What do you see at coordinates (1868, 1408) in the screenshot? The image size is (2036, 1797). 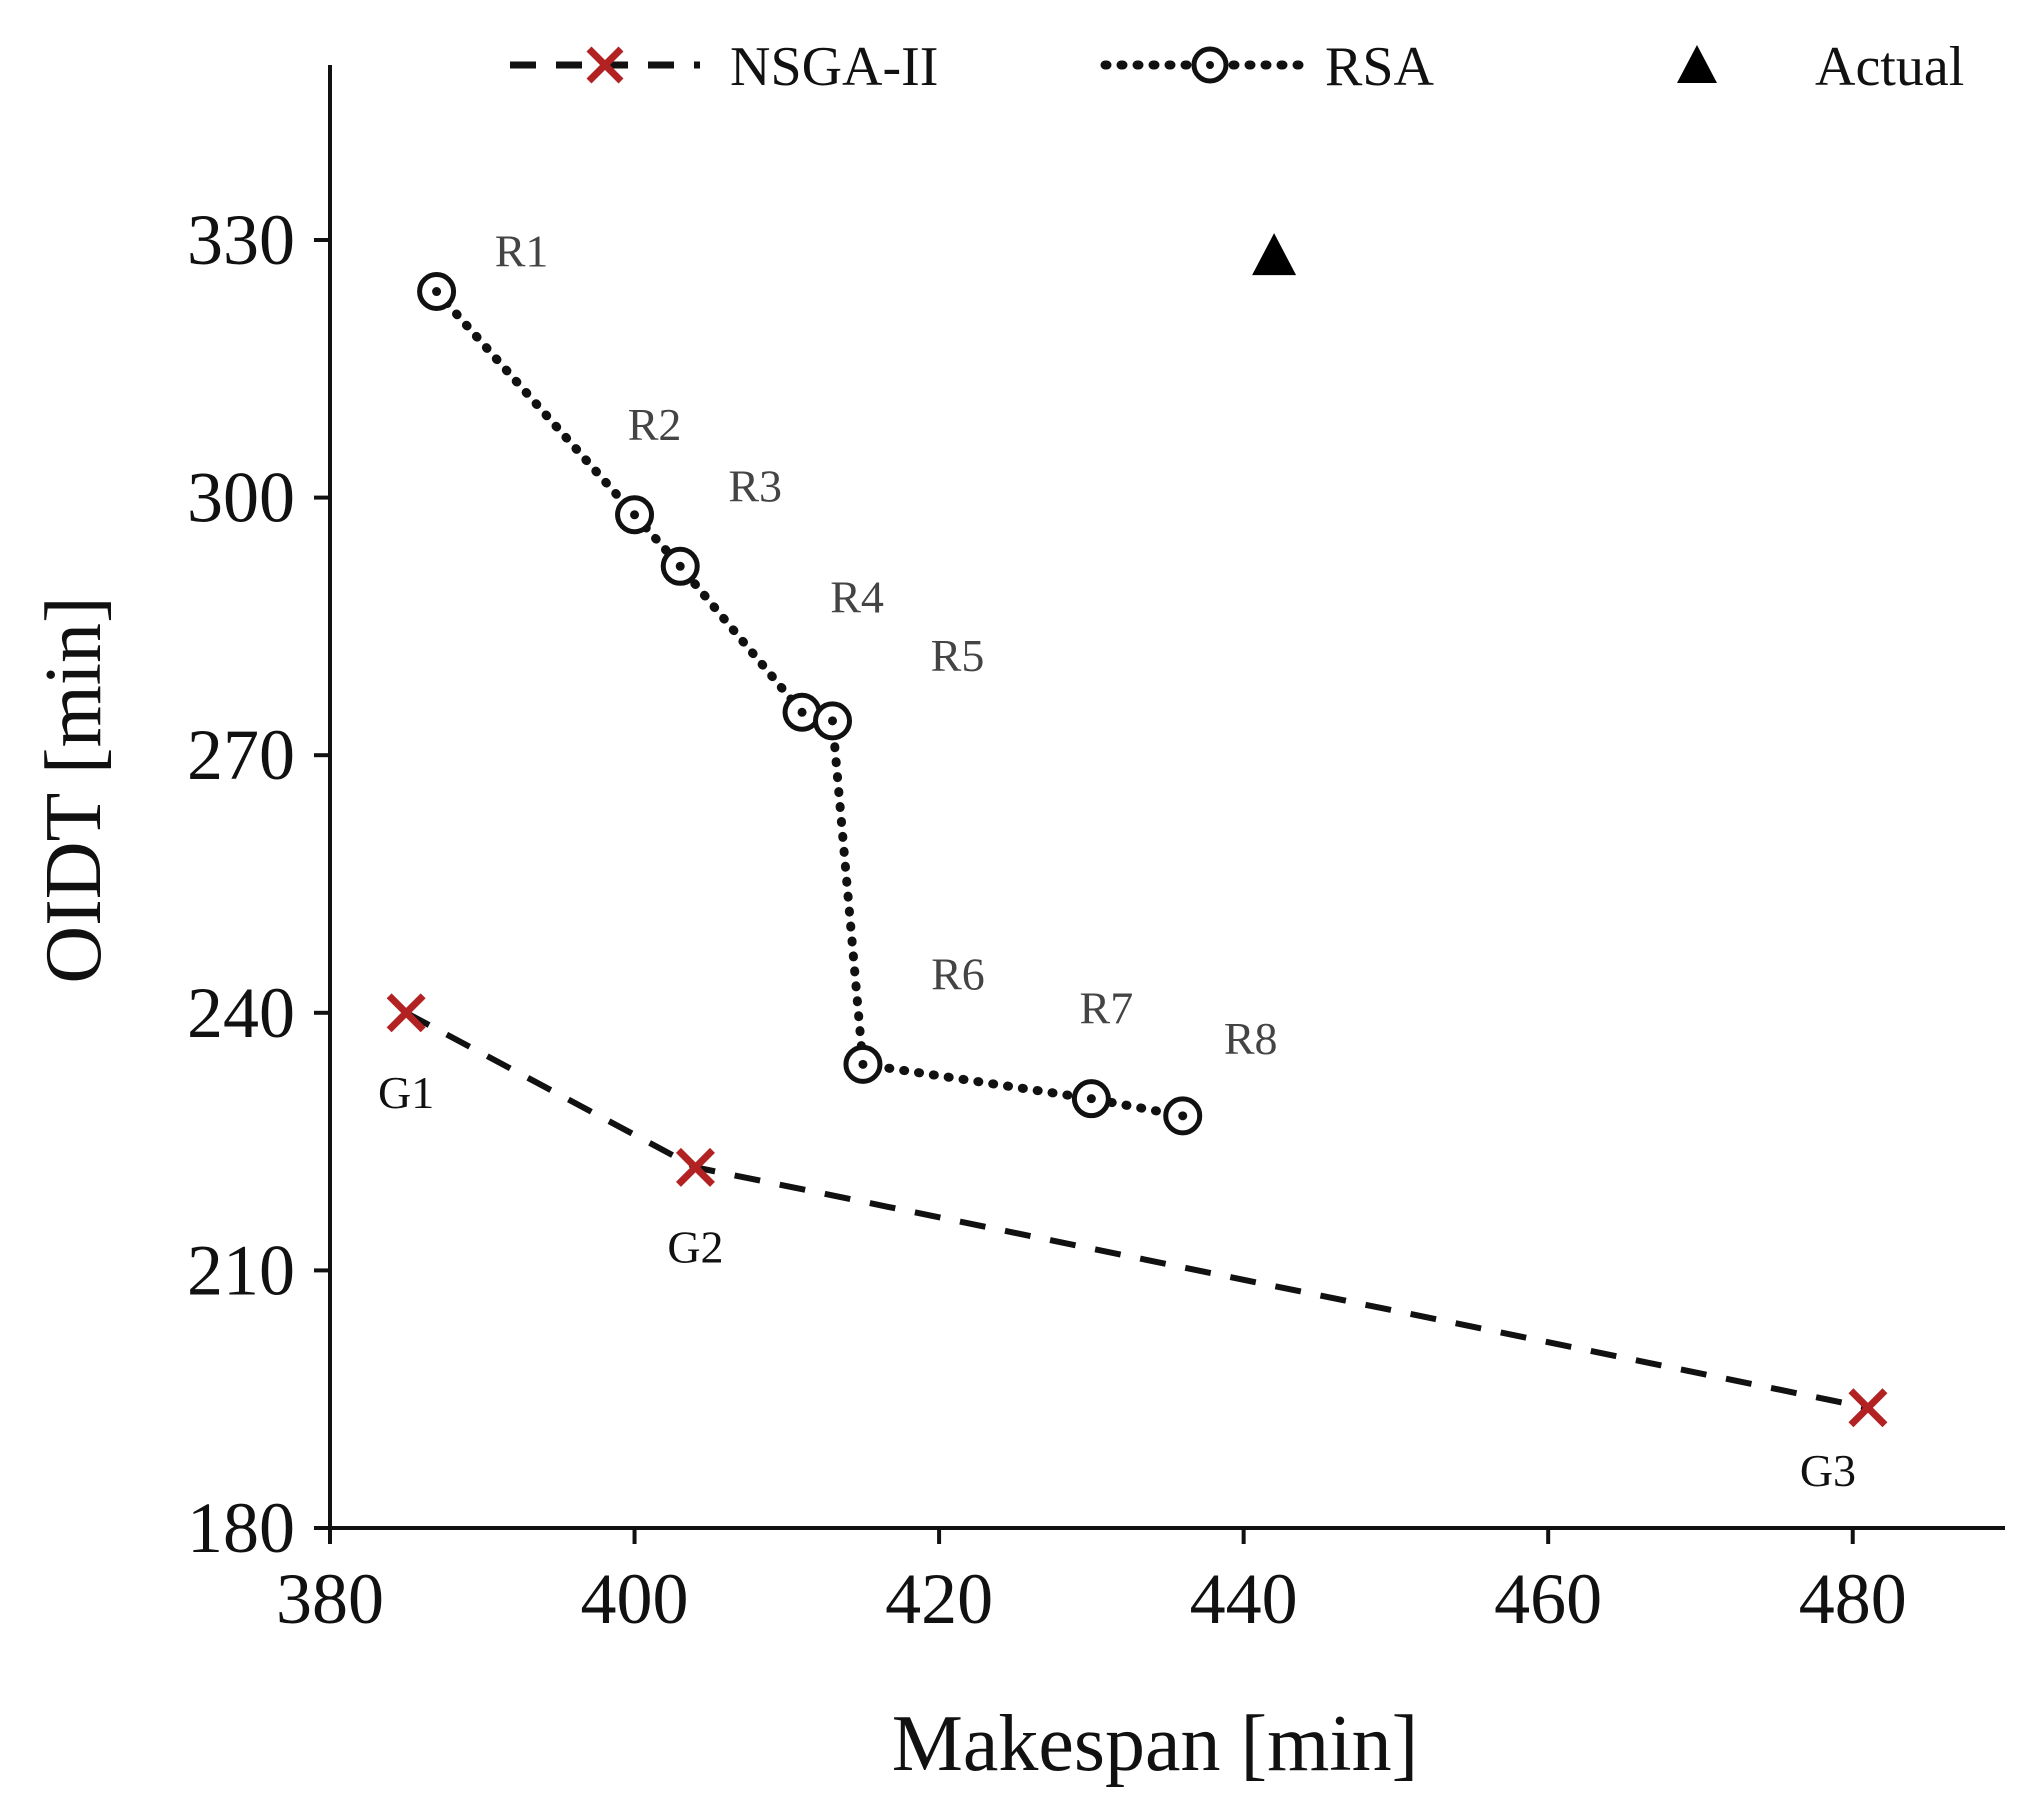 I see `nsga-point-g3` at bounding box center [1868, 1408].